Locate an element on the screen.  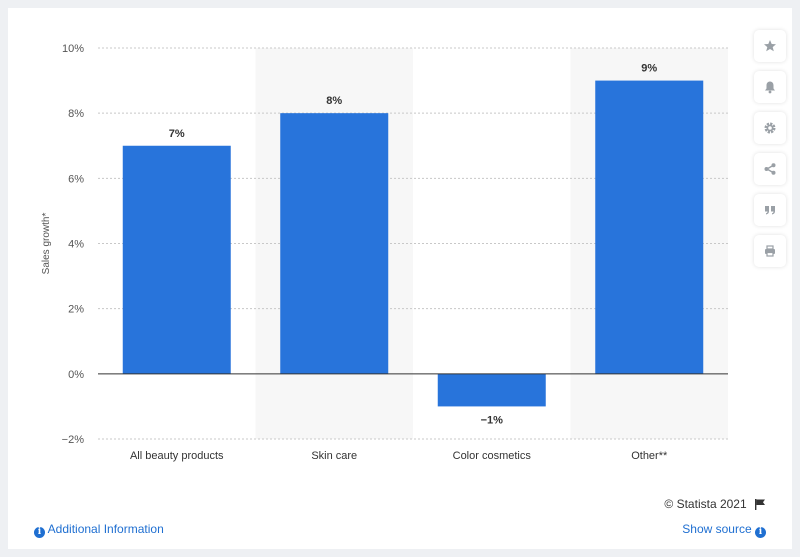
settings-button is located at coordinates (770, 128).